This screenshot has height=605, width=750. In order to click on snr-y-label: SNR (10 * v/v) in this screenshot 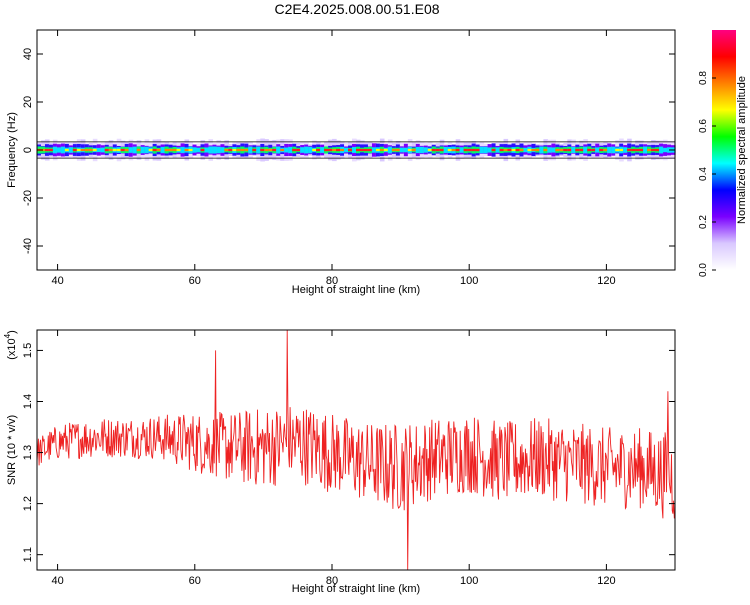, I will do `click(12, 450)`.